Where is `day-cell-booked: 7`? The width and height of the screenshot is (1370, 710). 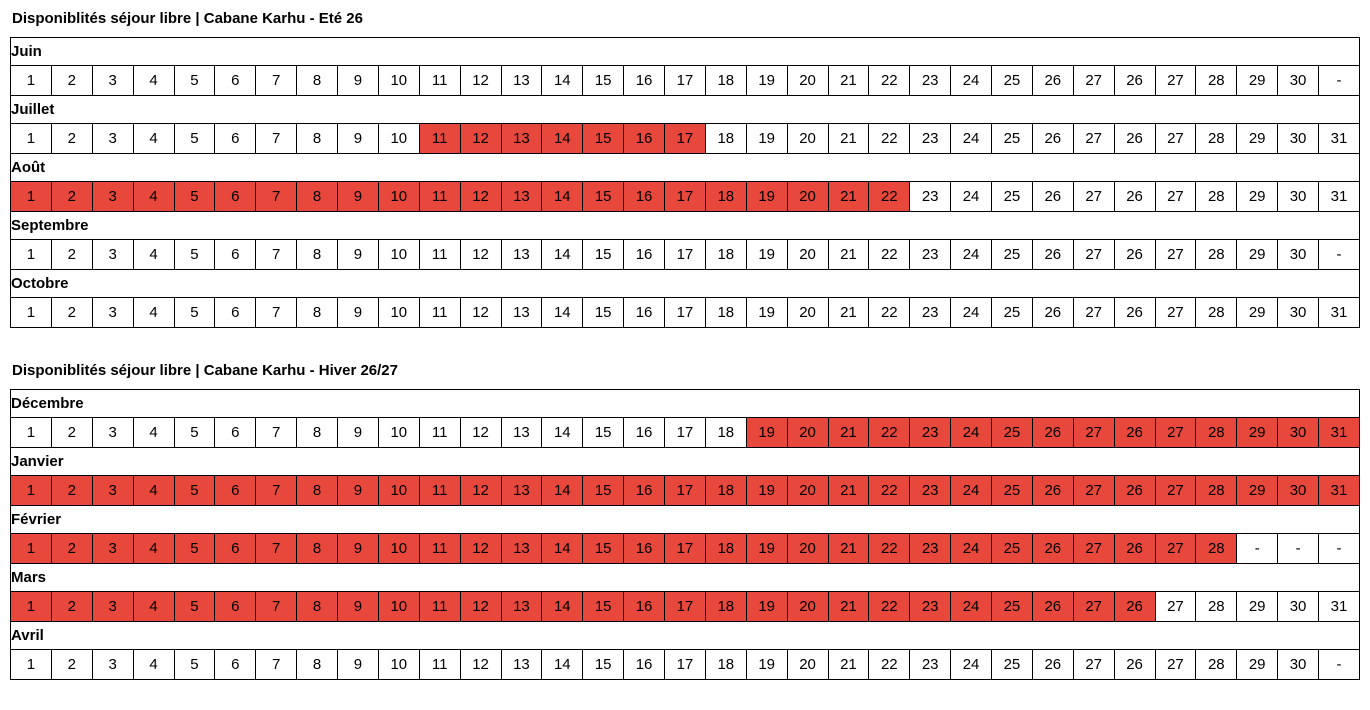 day-cell-booked: 7 is located at coordinates (276, 548).